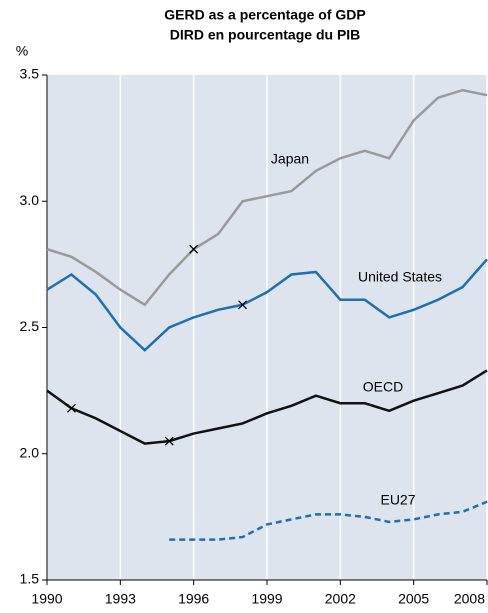 The height and width of the screenshot is (613, 488). I want to click on series-label: Japan, so click(290, 159).